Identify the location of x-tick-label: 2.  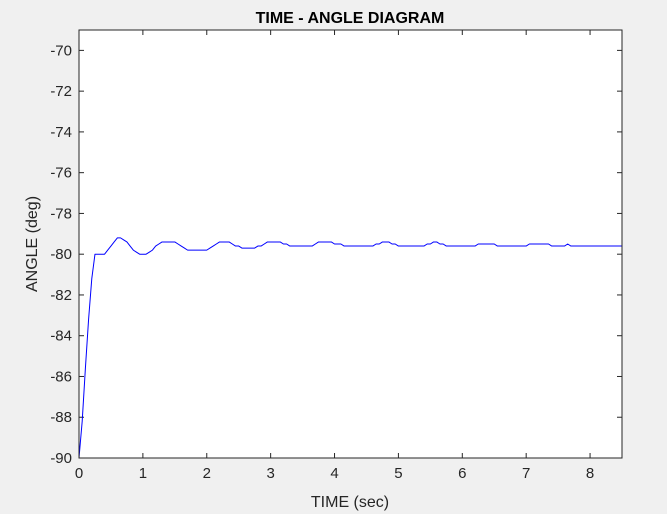
(207, 473).